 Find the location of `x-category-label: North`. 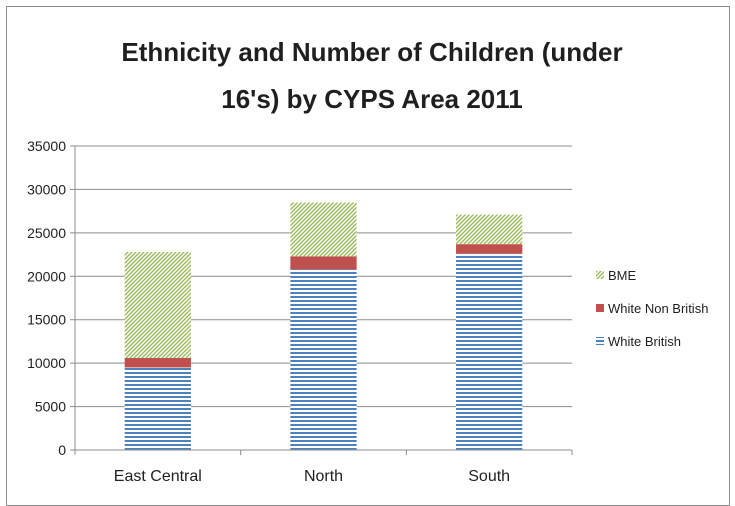

x-category-label: North is located at coordinates (323, 476).